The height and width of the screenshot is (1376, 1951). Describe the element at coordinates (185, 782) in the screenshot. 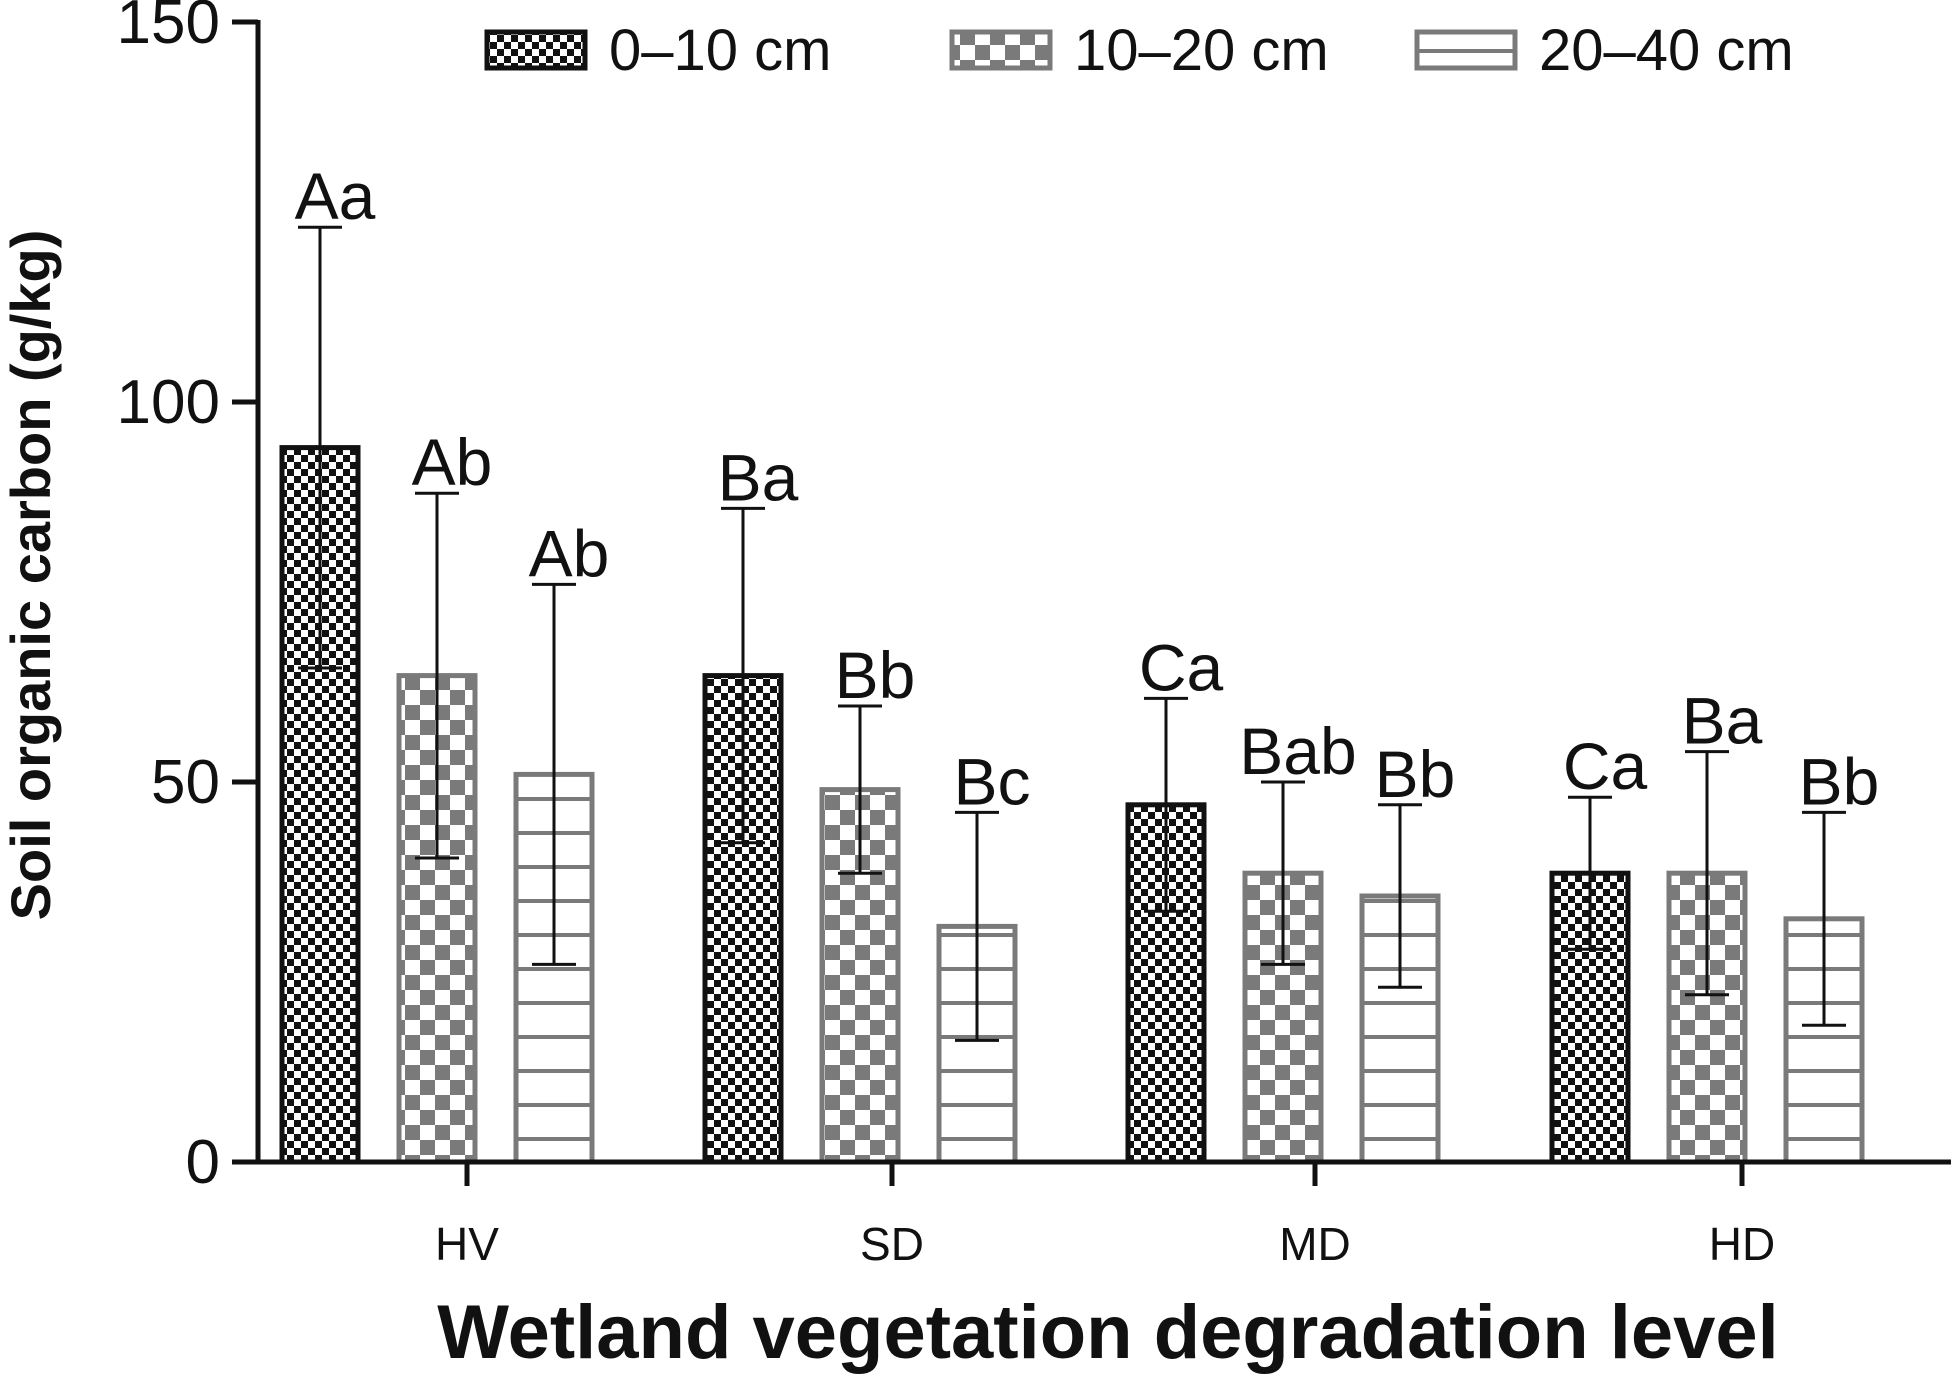

I see `y-tick-label: 50` at that location.